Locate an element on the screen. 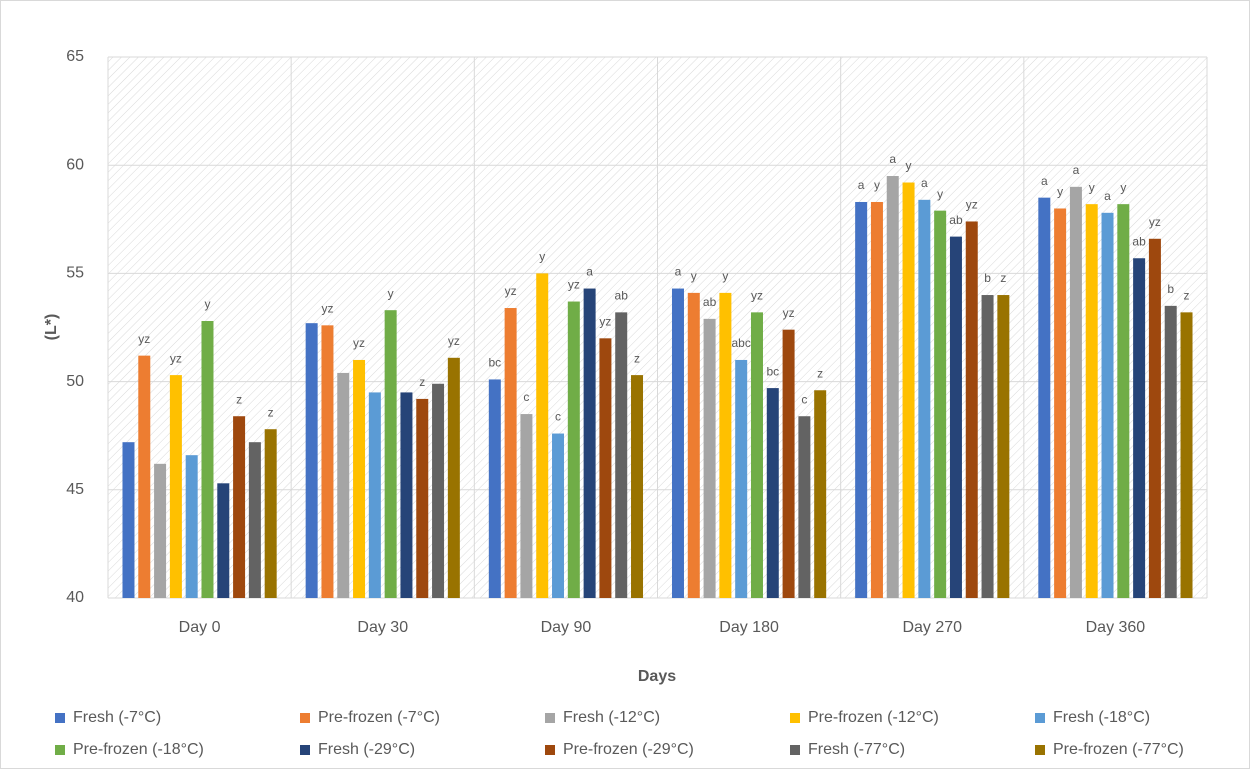 The width and height of the screenshot is (1250, 774). legend-label: Pre-frozen (-29°C) is located at coordinates (628, 749).